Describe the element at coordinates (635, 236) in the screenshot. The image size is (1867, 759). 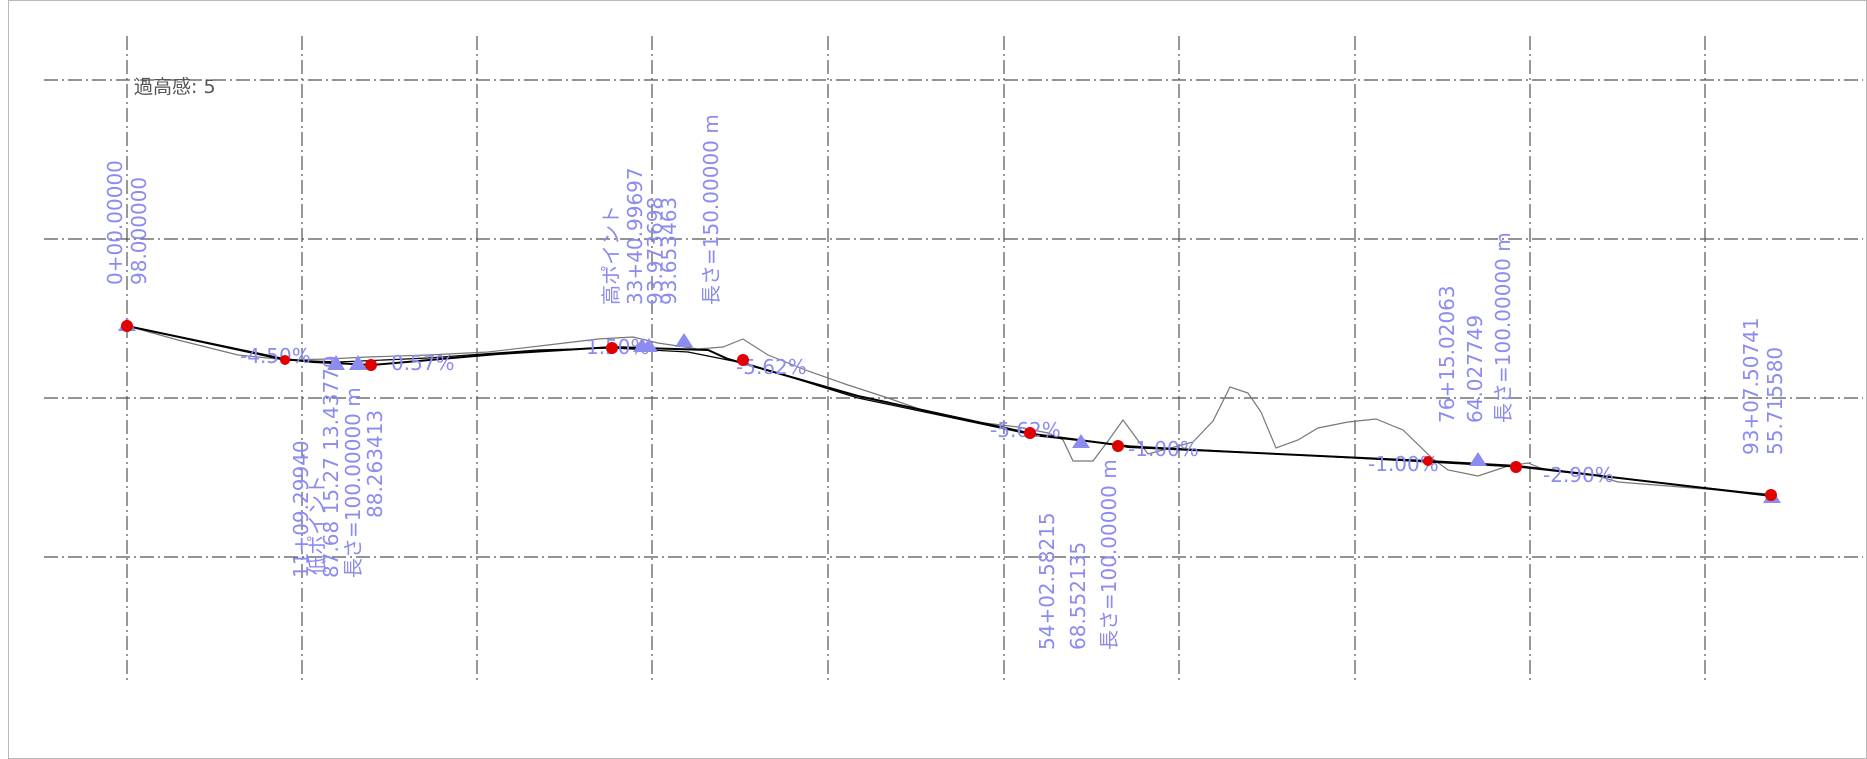
I see `annotation-line: 33+40.99697` at that location.